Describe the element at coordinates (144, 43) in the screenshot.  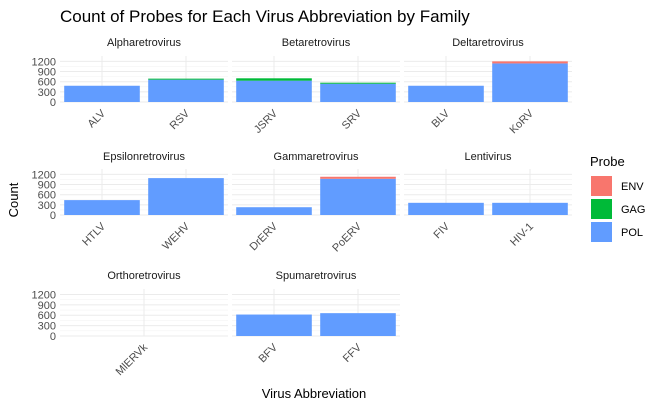
I see `facet-title: Alpharetrovirus` at that location.